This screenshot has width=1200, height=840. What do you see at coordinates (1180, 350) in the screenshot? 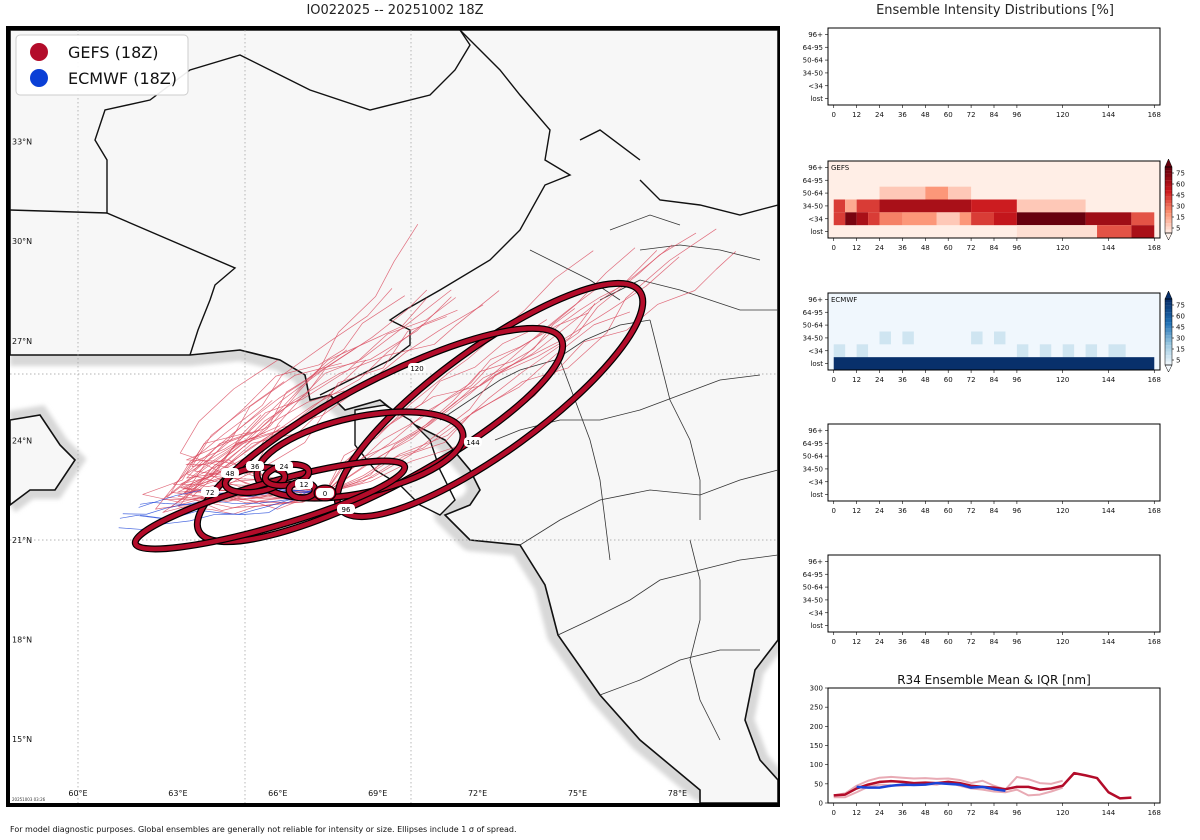
I see `colorbar-tick-label: 15` at bounding box center [1180, 350].